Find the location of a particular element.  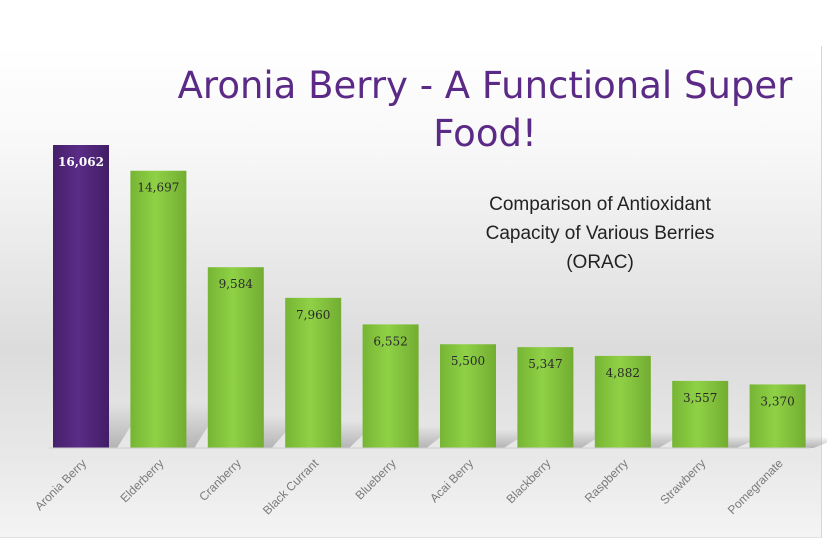

category-label-blackberry: Blackberry is located at coordinates (529, 481).